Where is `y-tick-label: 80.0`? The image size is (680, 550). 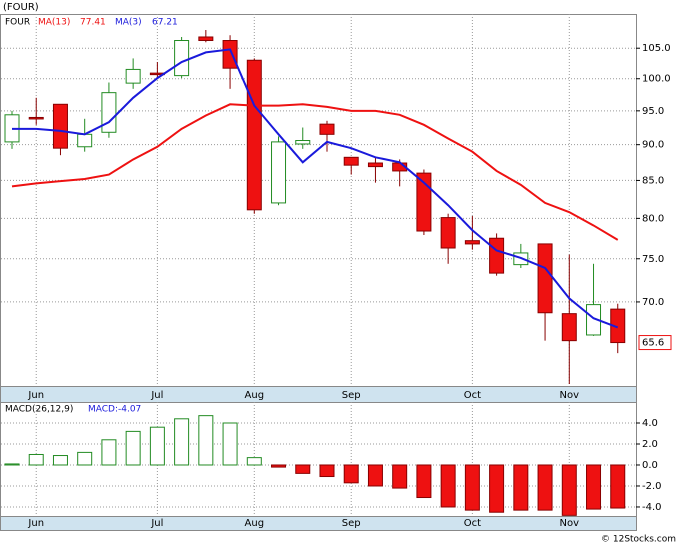 y-tick-label: 80.0 is located at coordinates (653, 218).